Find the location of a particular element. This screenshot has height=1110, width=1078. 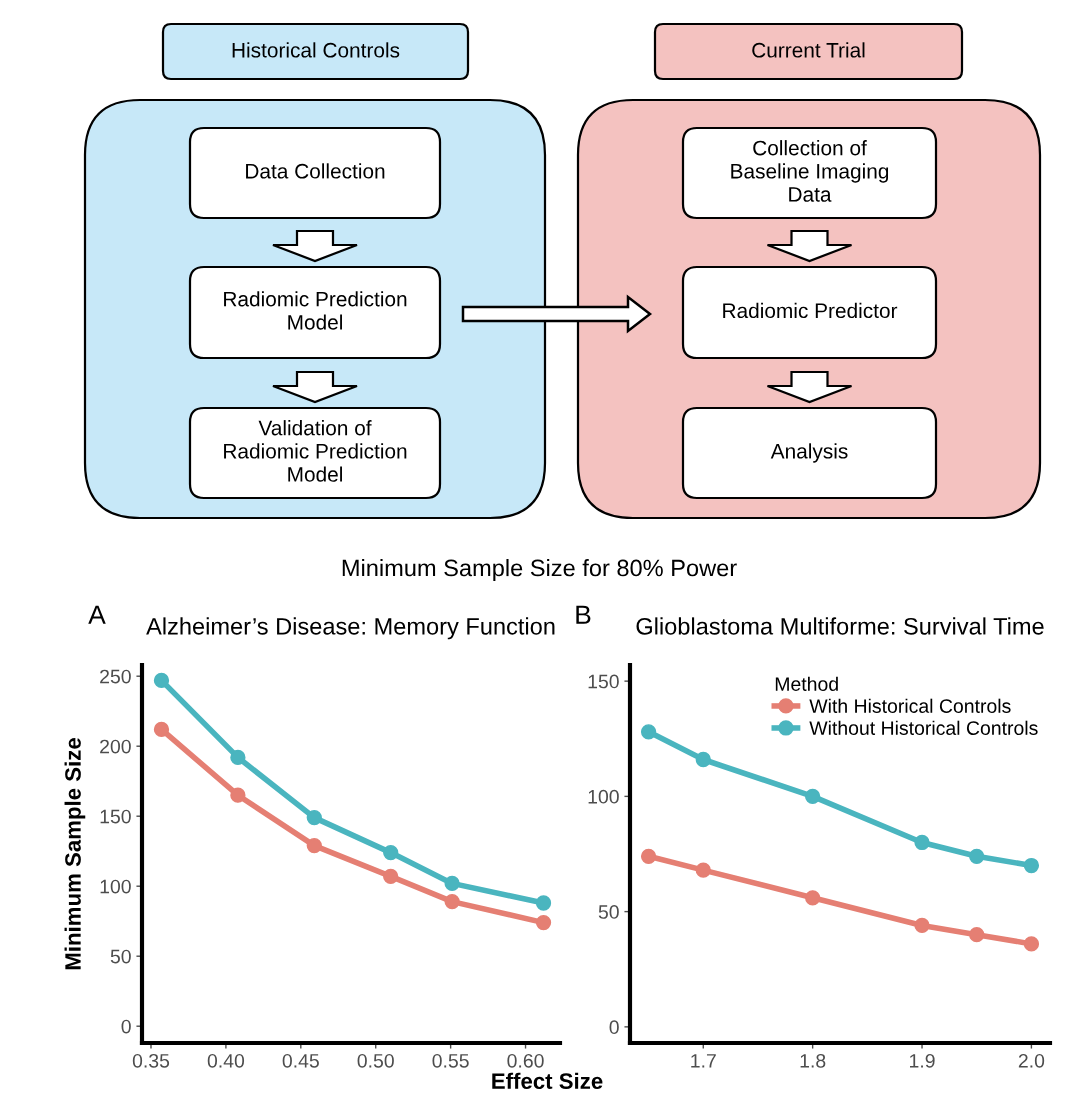

text: Collection of Baseline Imaging Data is located at coordinates (810, 171).